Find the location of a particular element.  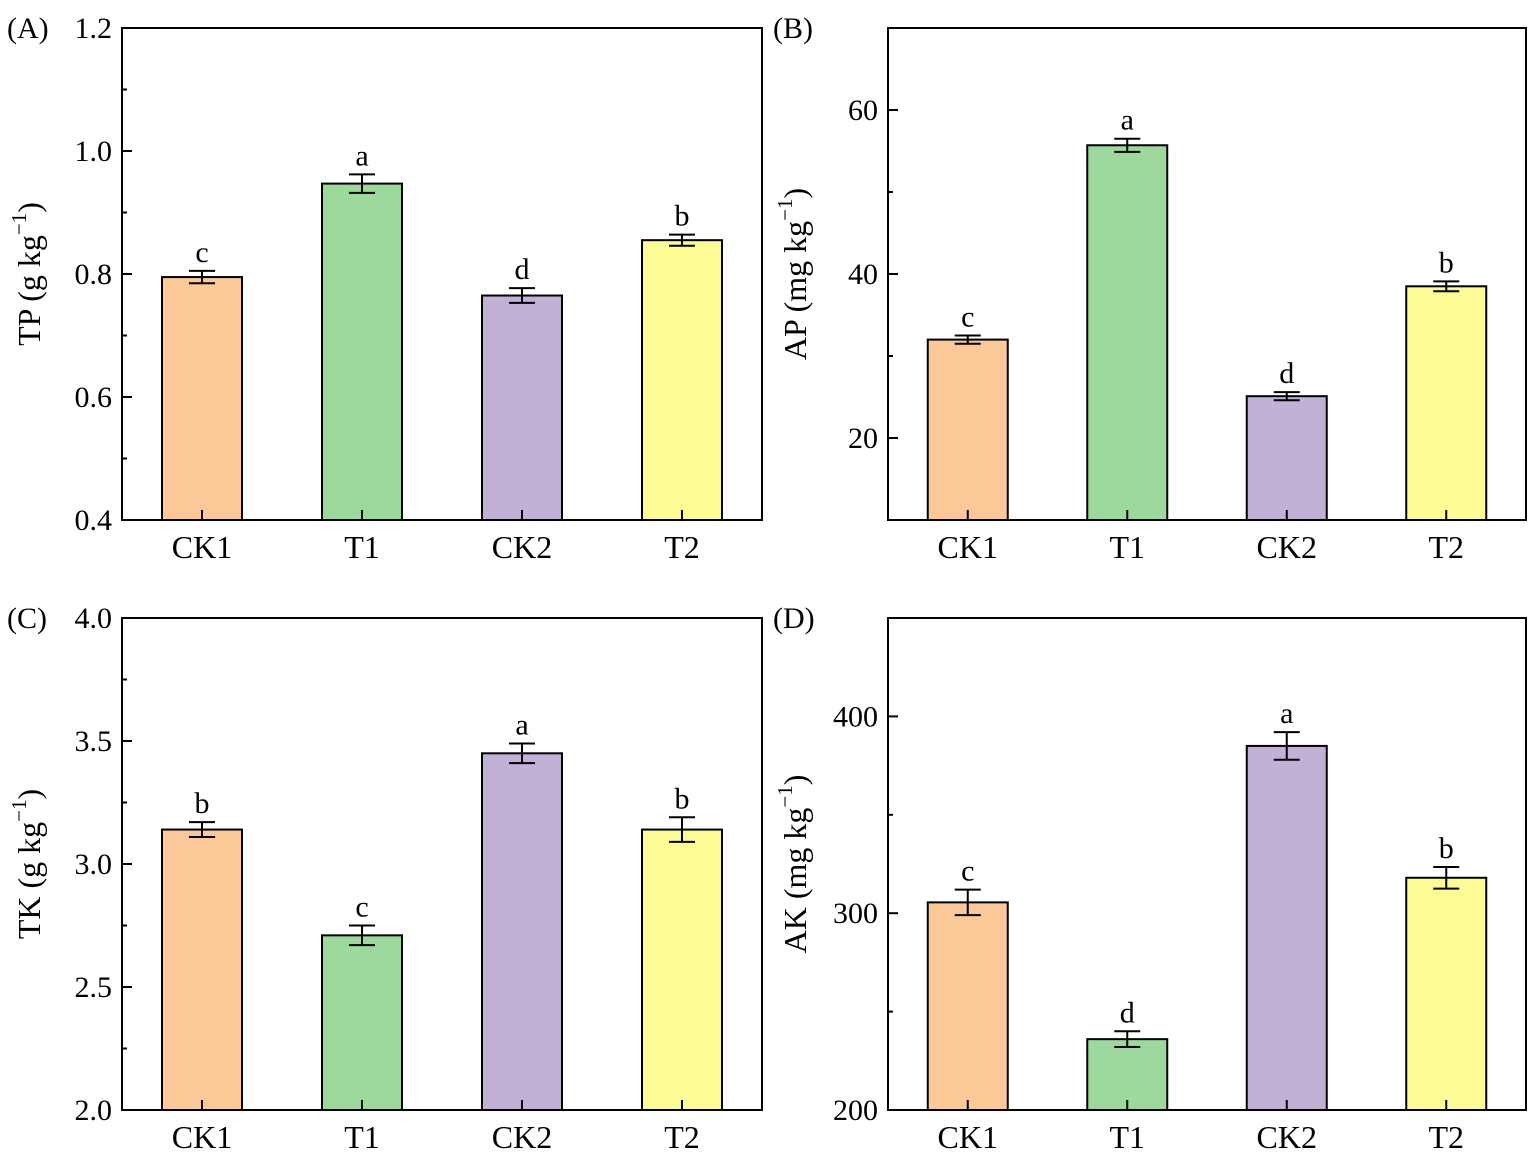

panel-label: (D) is located at coordinates (794, 618).